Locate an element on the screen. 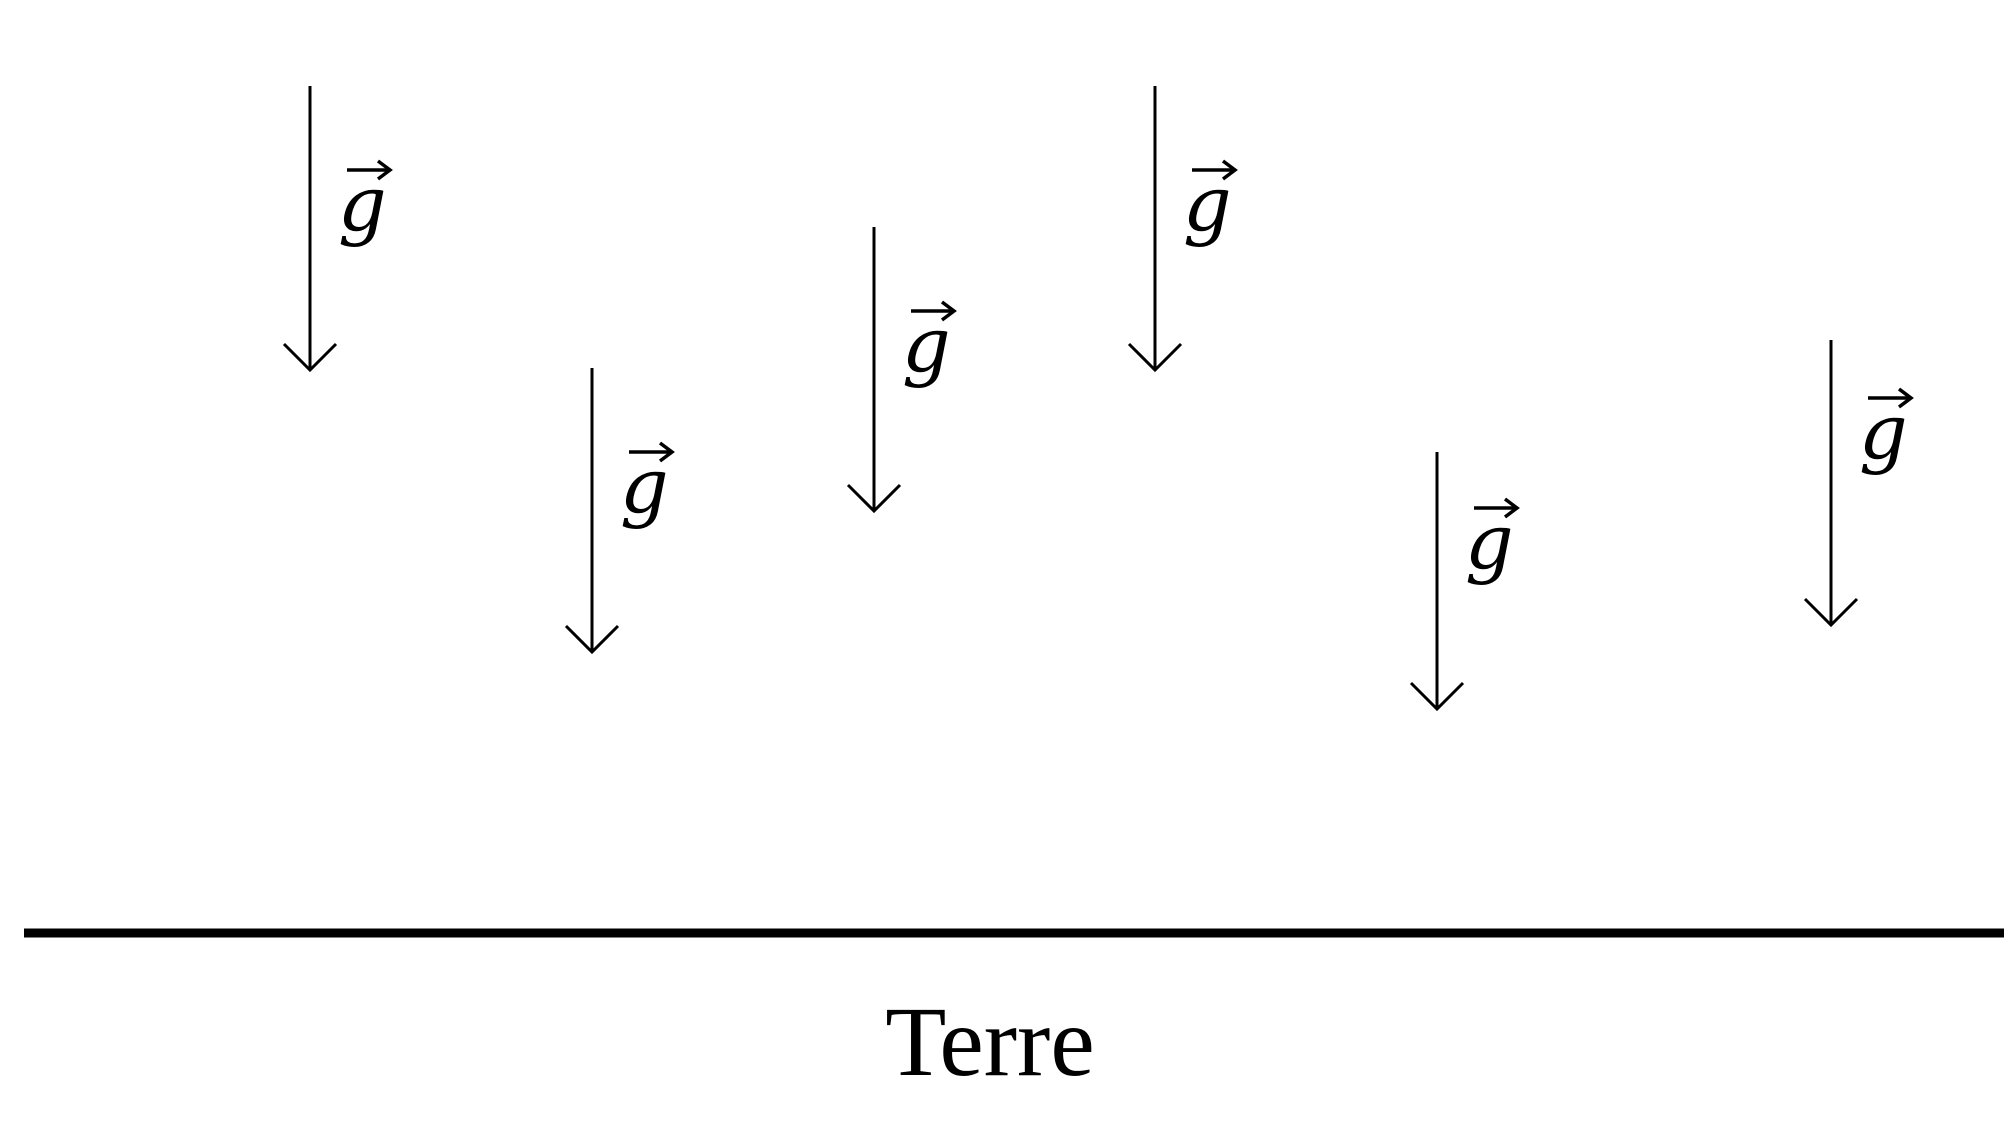  ground-label: Terre is located at coordinates (989, 1041).